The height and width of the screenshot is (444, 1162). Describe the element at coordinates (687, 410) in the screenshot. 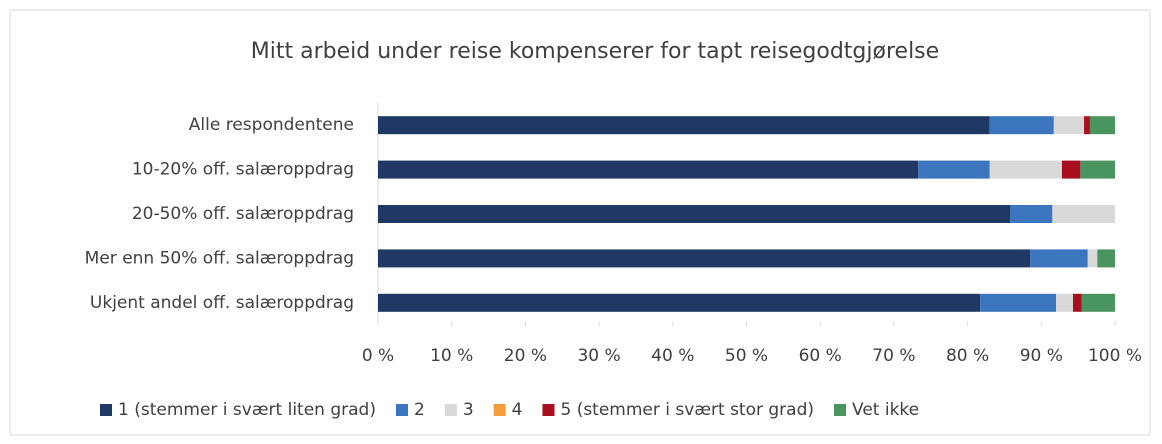

I see `legend-label: 5 (stemmer i svært stor grad)` at that location.